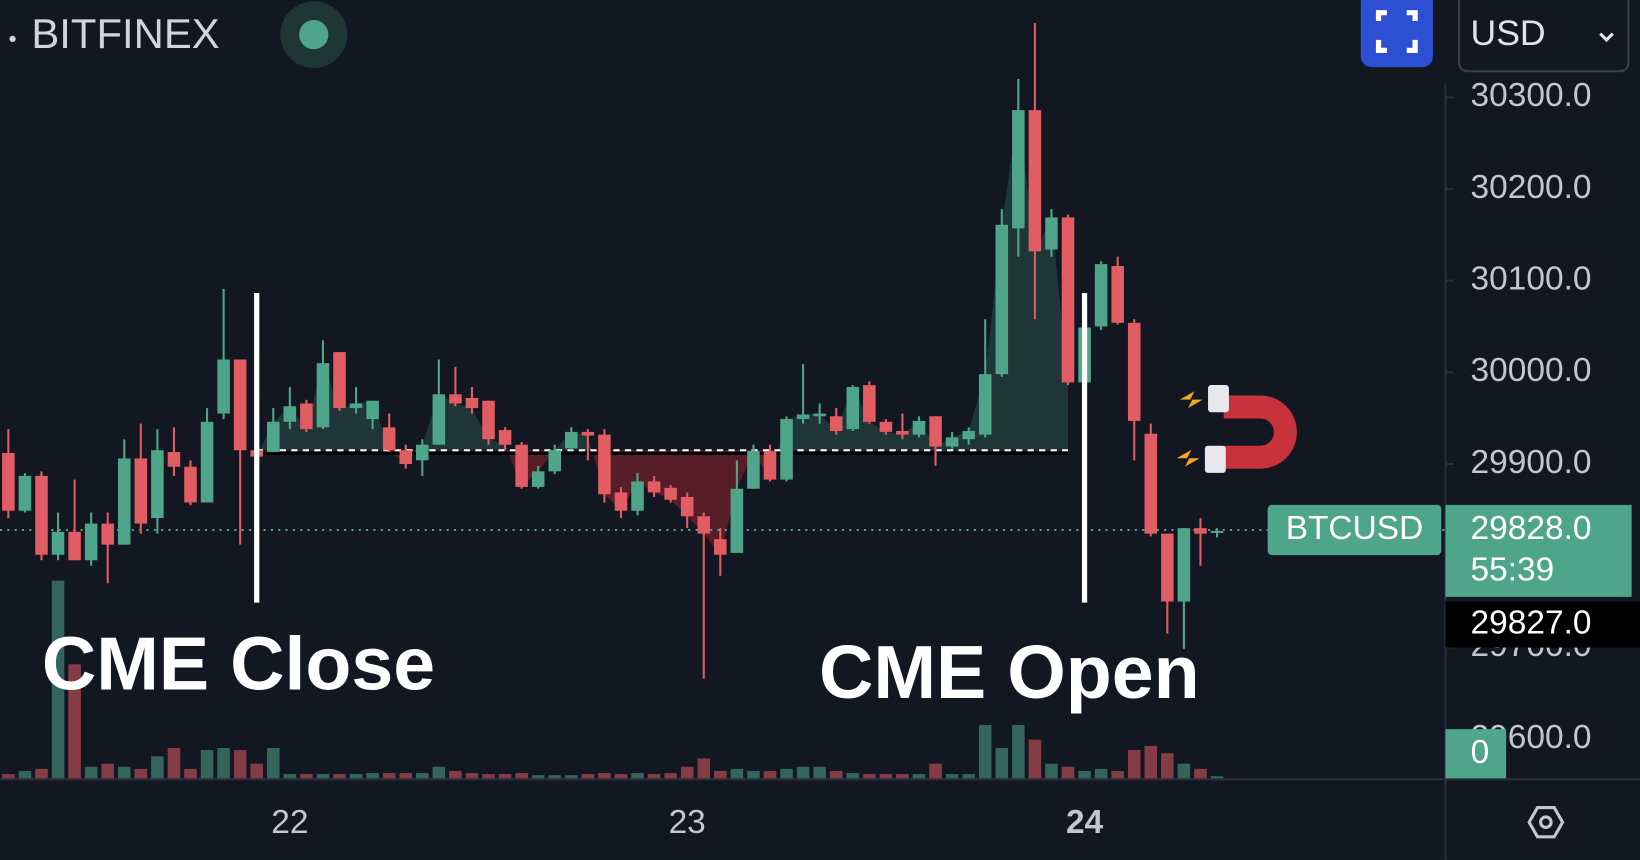 This screenshot has width=1640, height=860. Describe the element at coordinates (1531, 622) in the screenshot. I see `second-price-label: 29827.0` at that location.